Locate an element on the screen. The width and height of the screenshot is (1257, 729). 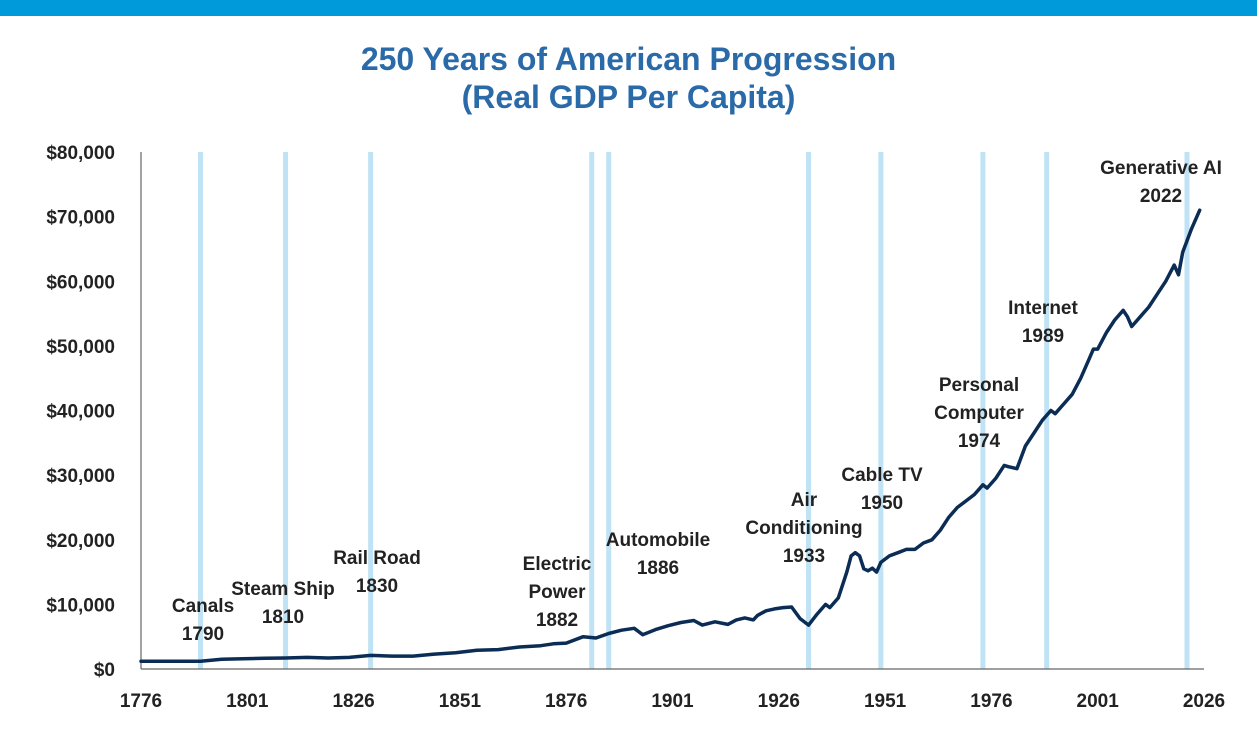
annotation-2022: Generative AI 2022 is located at coordinates (1161, 182).